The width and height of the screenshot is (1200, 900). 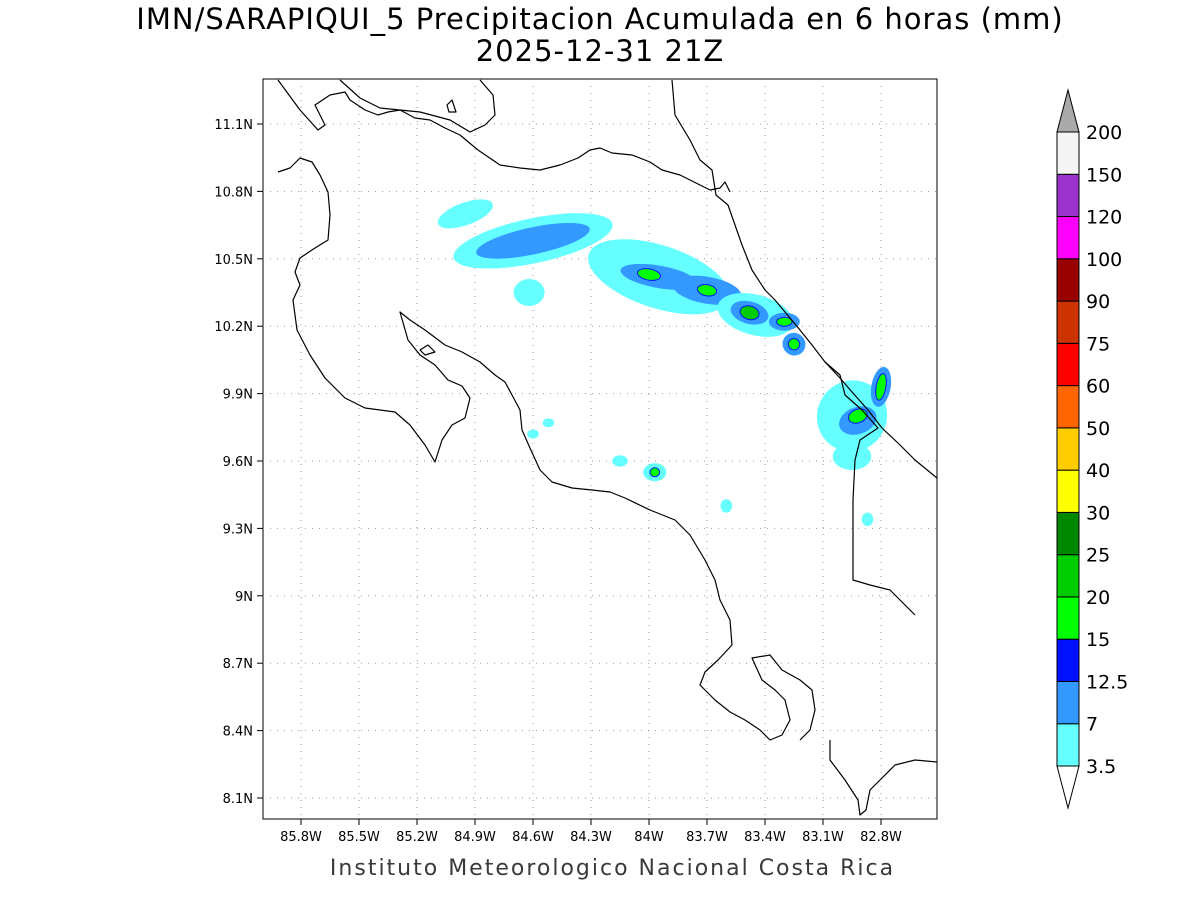 I want to click on colorbar-level-label: 25, so click(x=1098, y=556).